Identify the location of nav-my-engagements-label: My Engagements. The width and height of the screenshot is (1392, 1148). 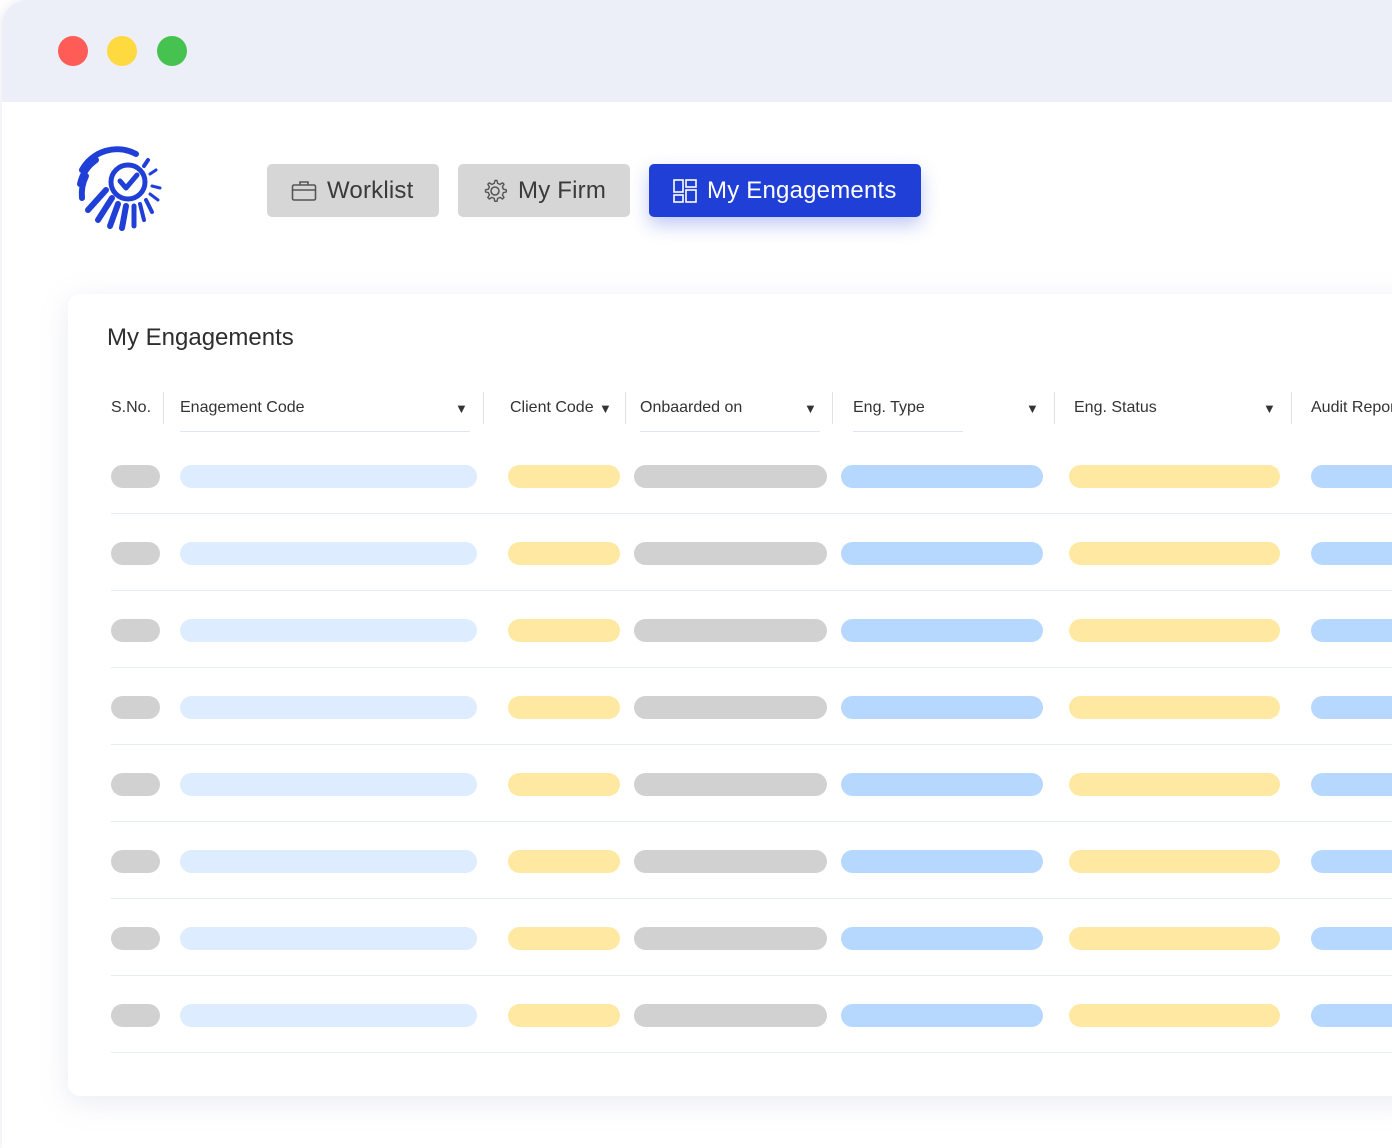
(802, 190).